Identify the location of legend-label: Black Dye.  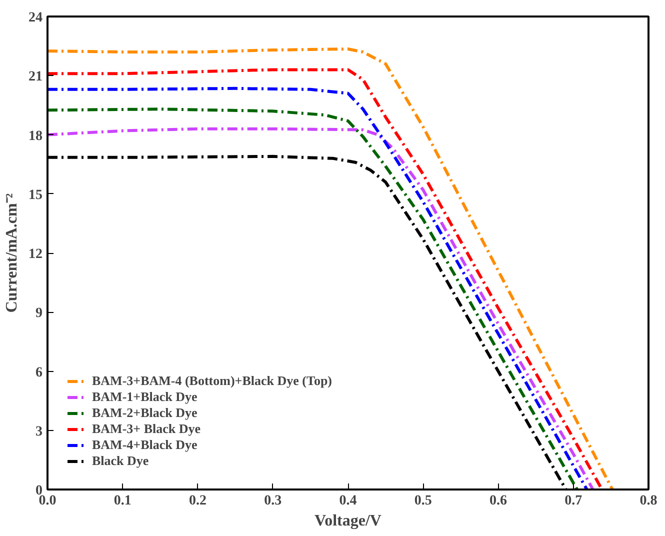
(120, 461).